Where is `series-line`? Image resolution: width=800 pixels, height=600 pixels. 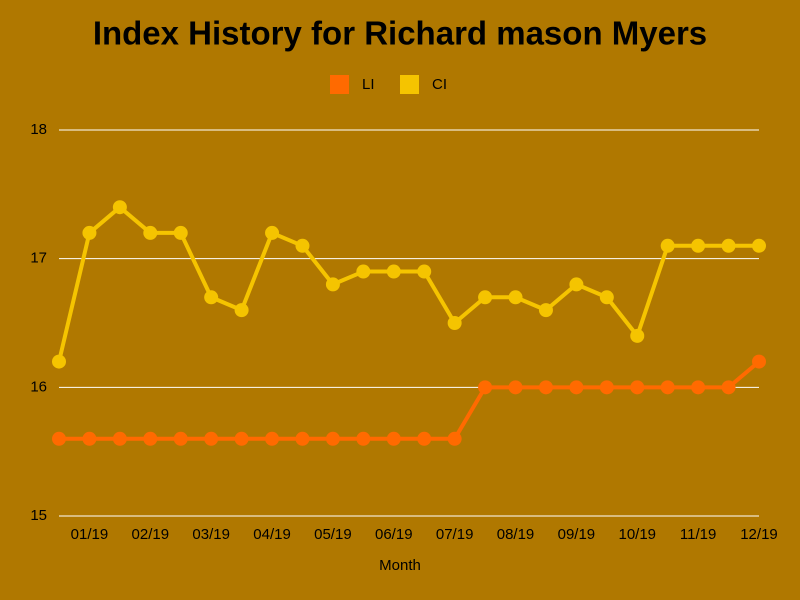
series-line is located at coordinates (410, 400).